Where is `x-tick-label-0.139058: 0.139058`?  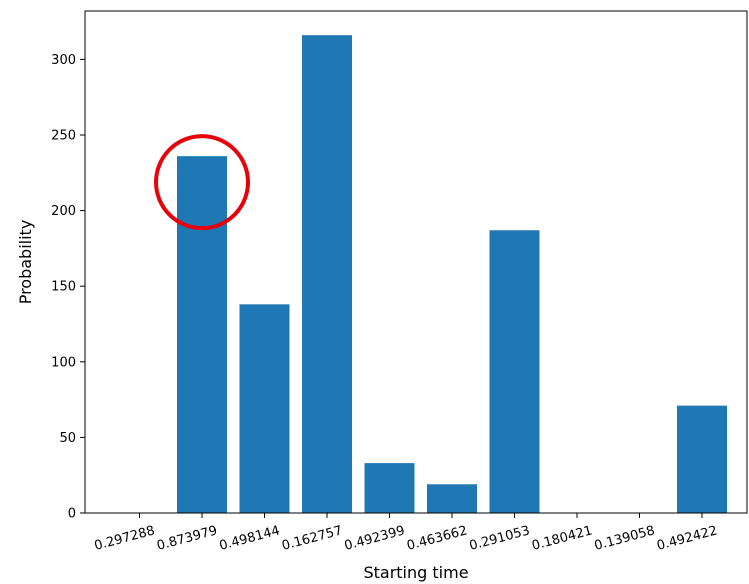
x-tick-label-0.139058: 0.139058 is located at coordinates (625, 538).